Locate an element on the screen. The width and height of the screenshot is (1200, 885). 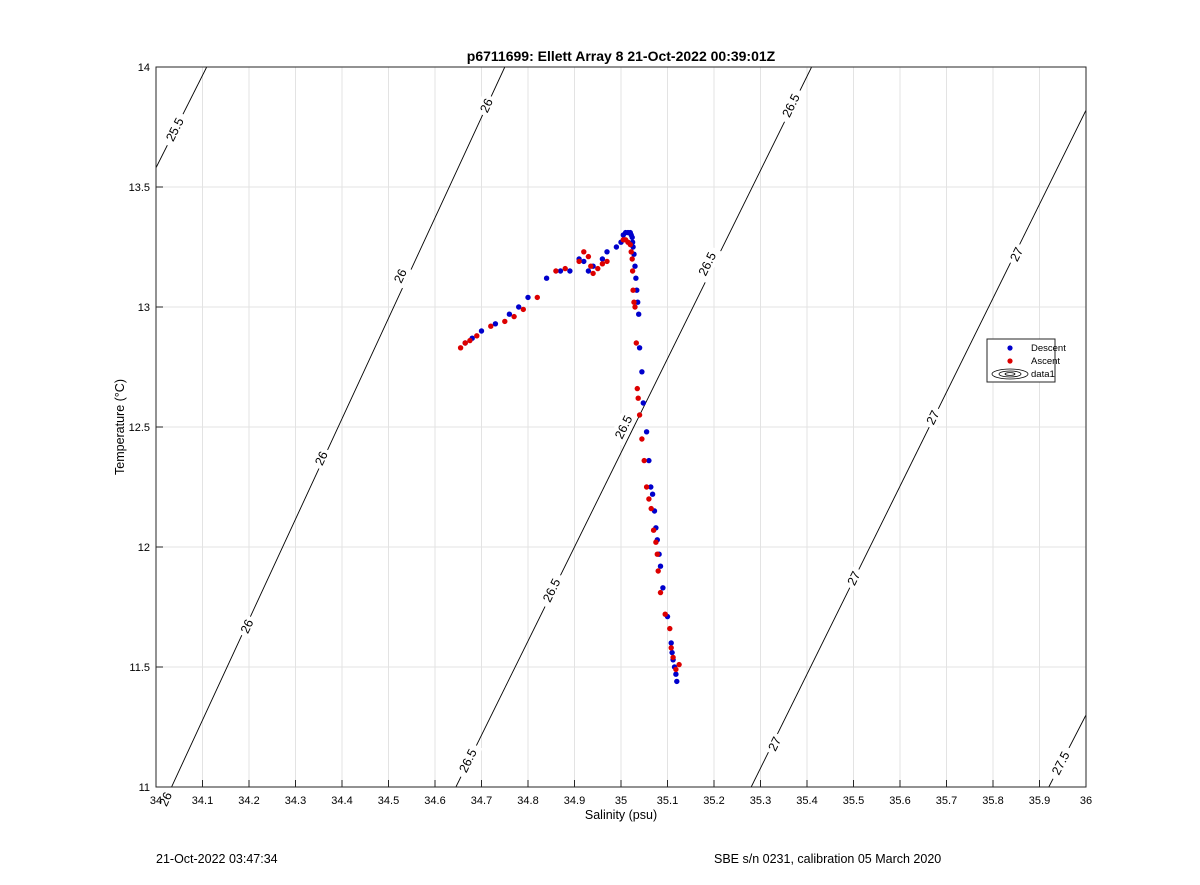
legend-ascent-label: Ascent is located at coordinates (1045, 361).